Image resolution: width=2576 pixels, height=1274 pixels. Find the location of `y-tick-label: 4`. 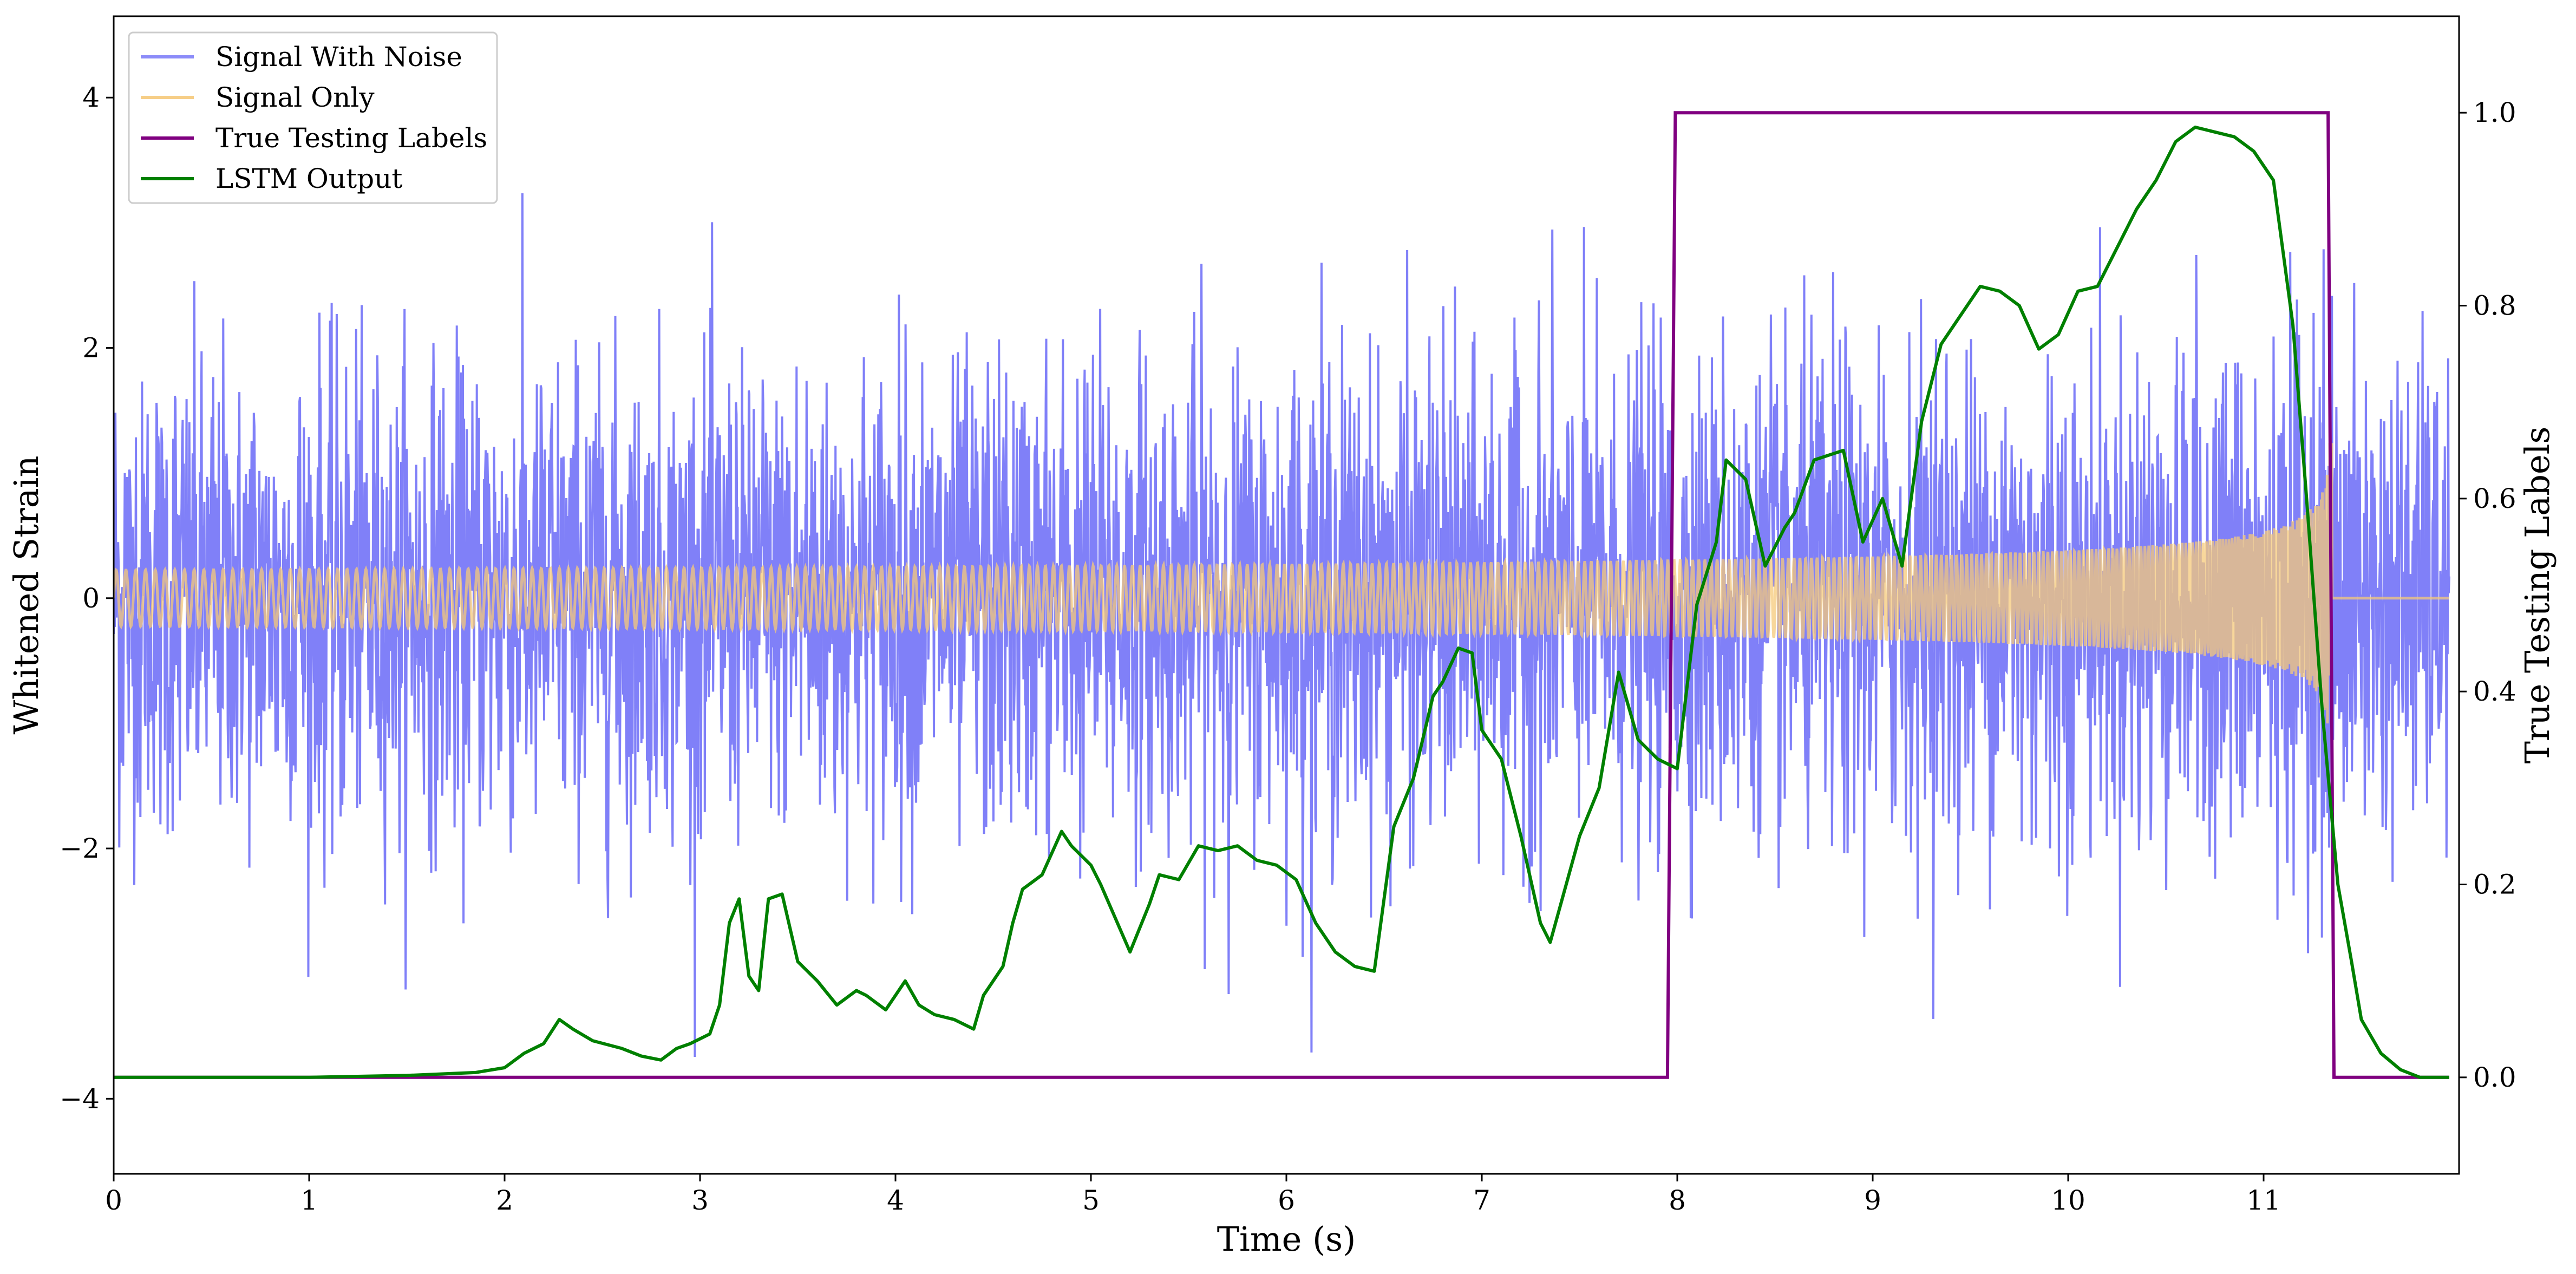

y-tick-label: 4 is located at coordinates (91, 97).